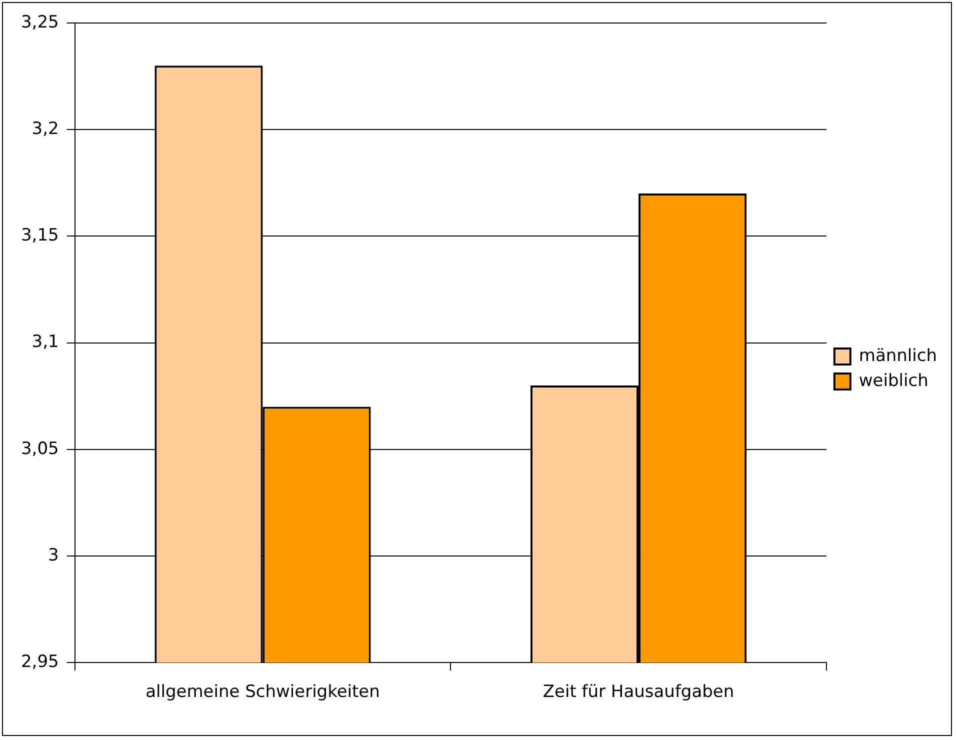 Image resolution: width=956 pixels, height=740 pixels. What do you see at coordinates (893, 380) in the screenshot?
I see `legend-label: weiblich` at bounding box center [893, 380].